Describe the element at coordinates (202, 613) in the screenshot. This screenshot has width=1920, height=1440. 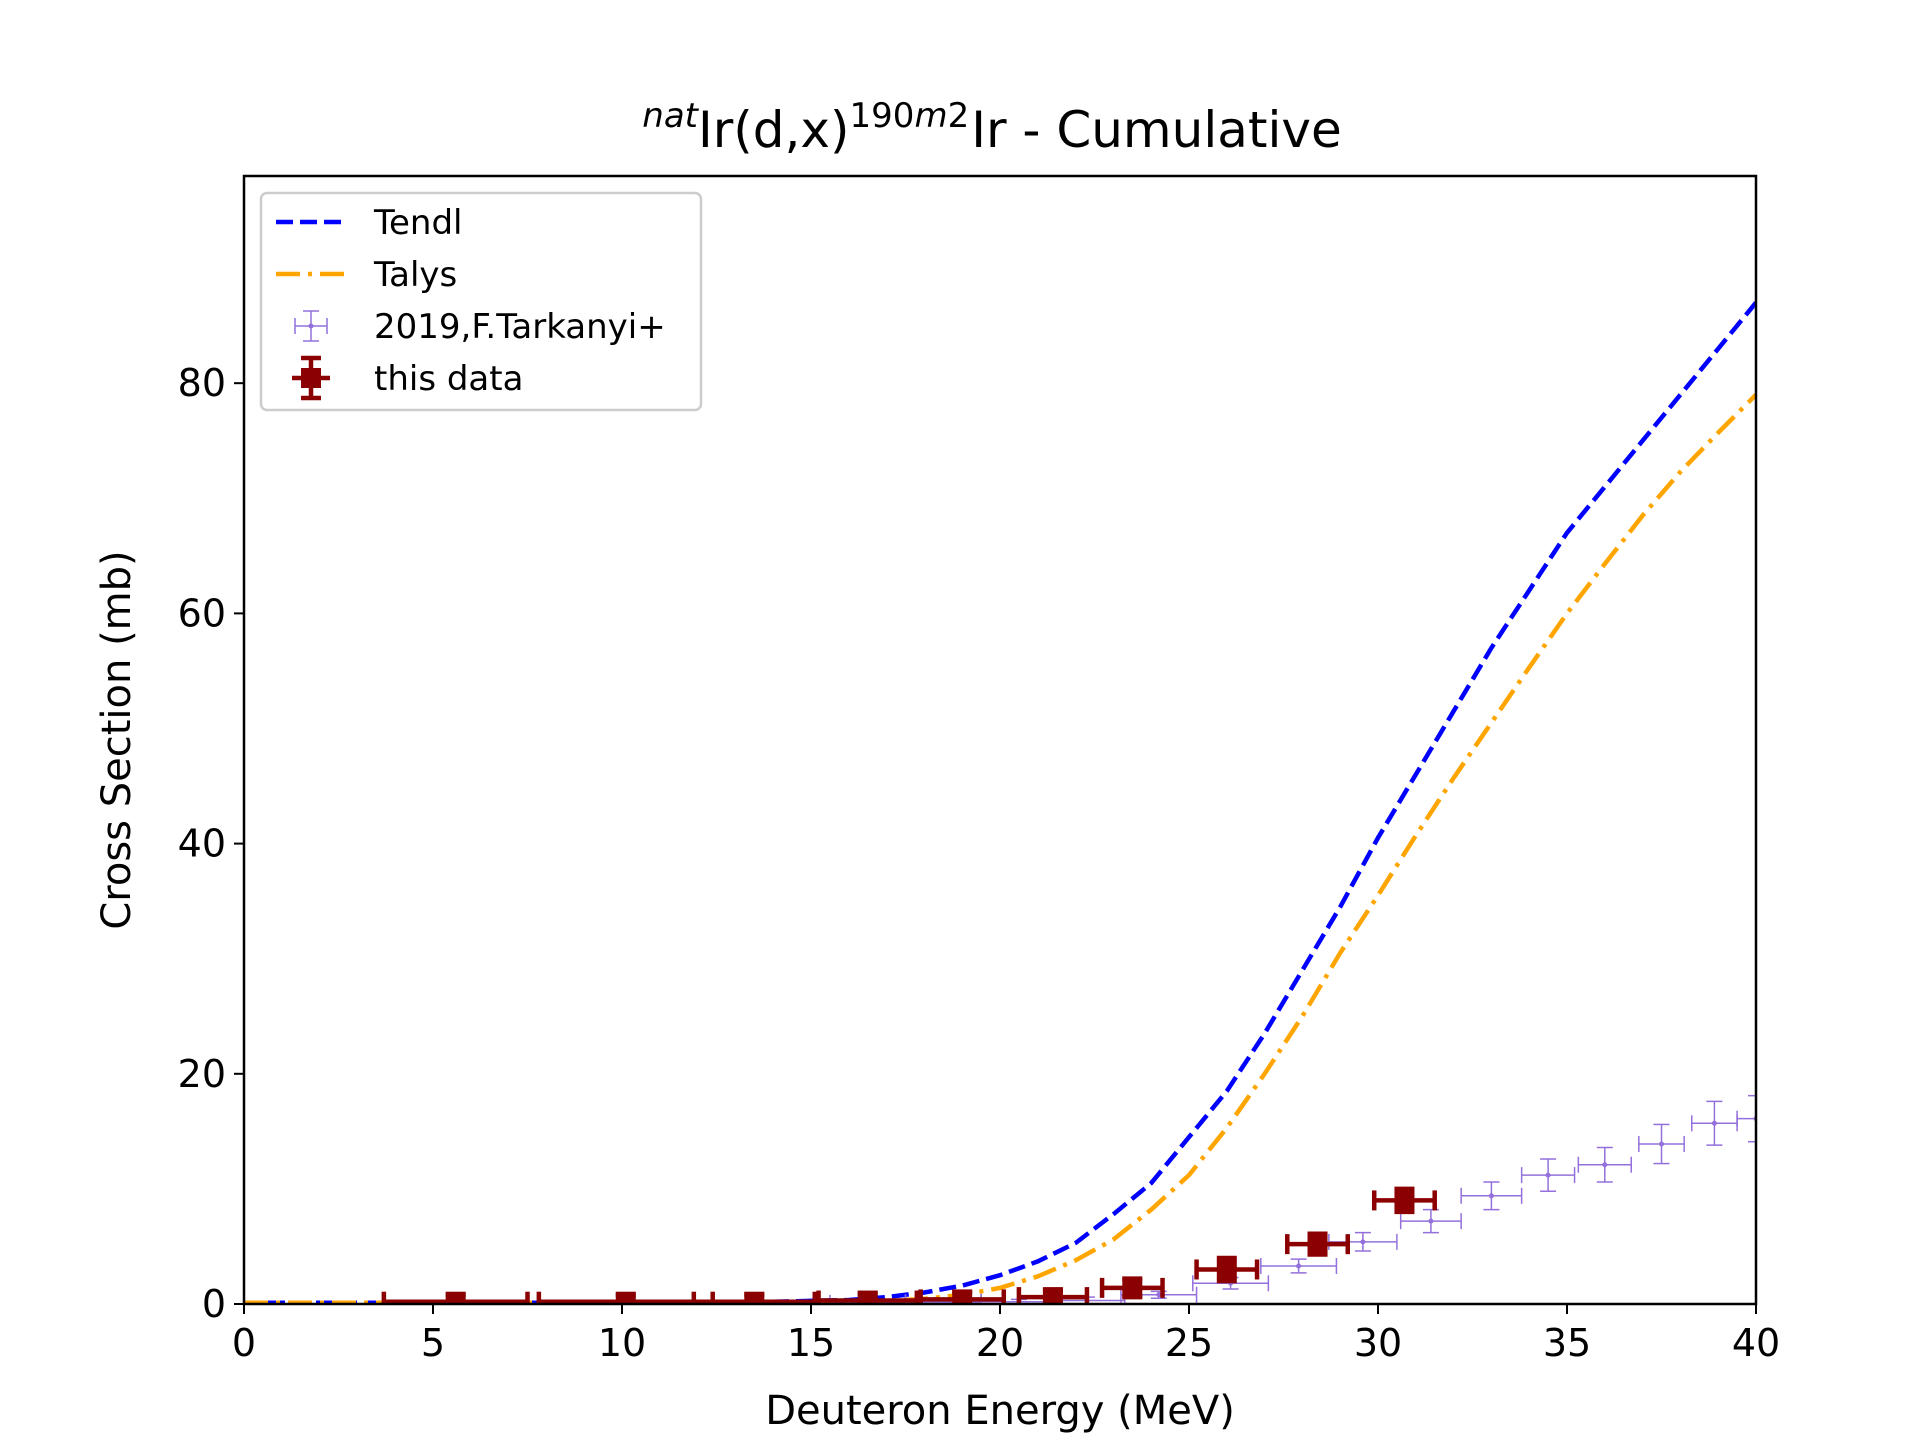
I see `y-tick-label: 60` at that location.